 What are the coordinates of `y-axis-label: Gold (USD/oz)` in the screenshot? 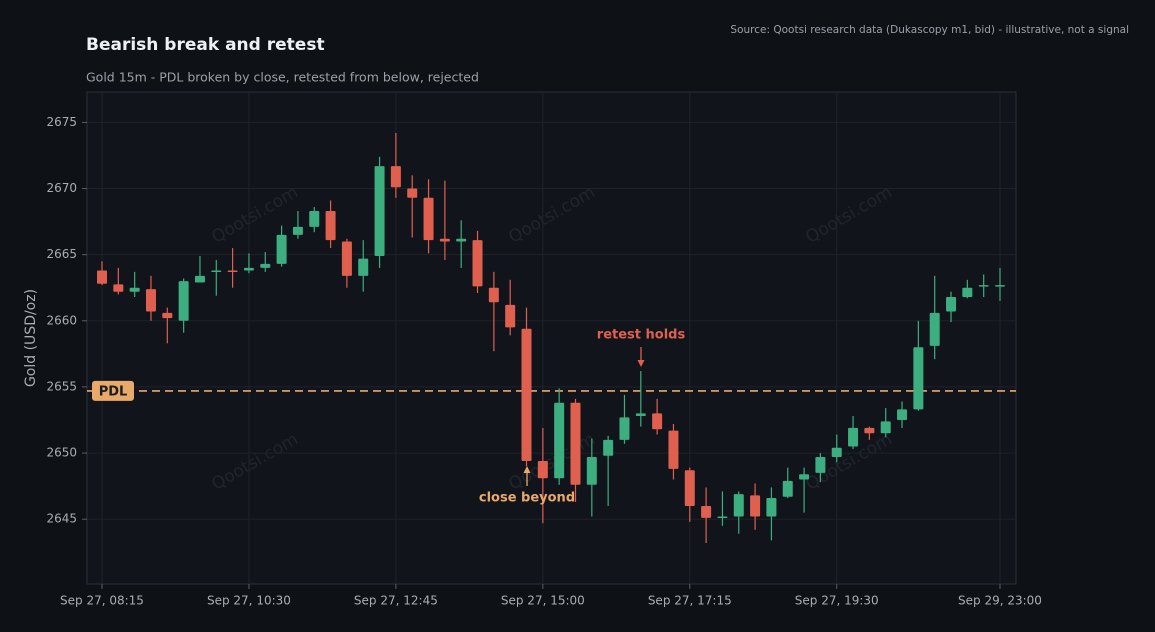 It's located at (31, 338).